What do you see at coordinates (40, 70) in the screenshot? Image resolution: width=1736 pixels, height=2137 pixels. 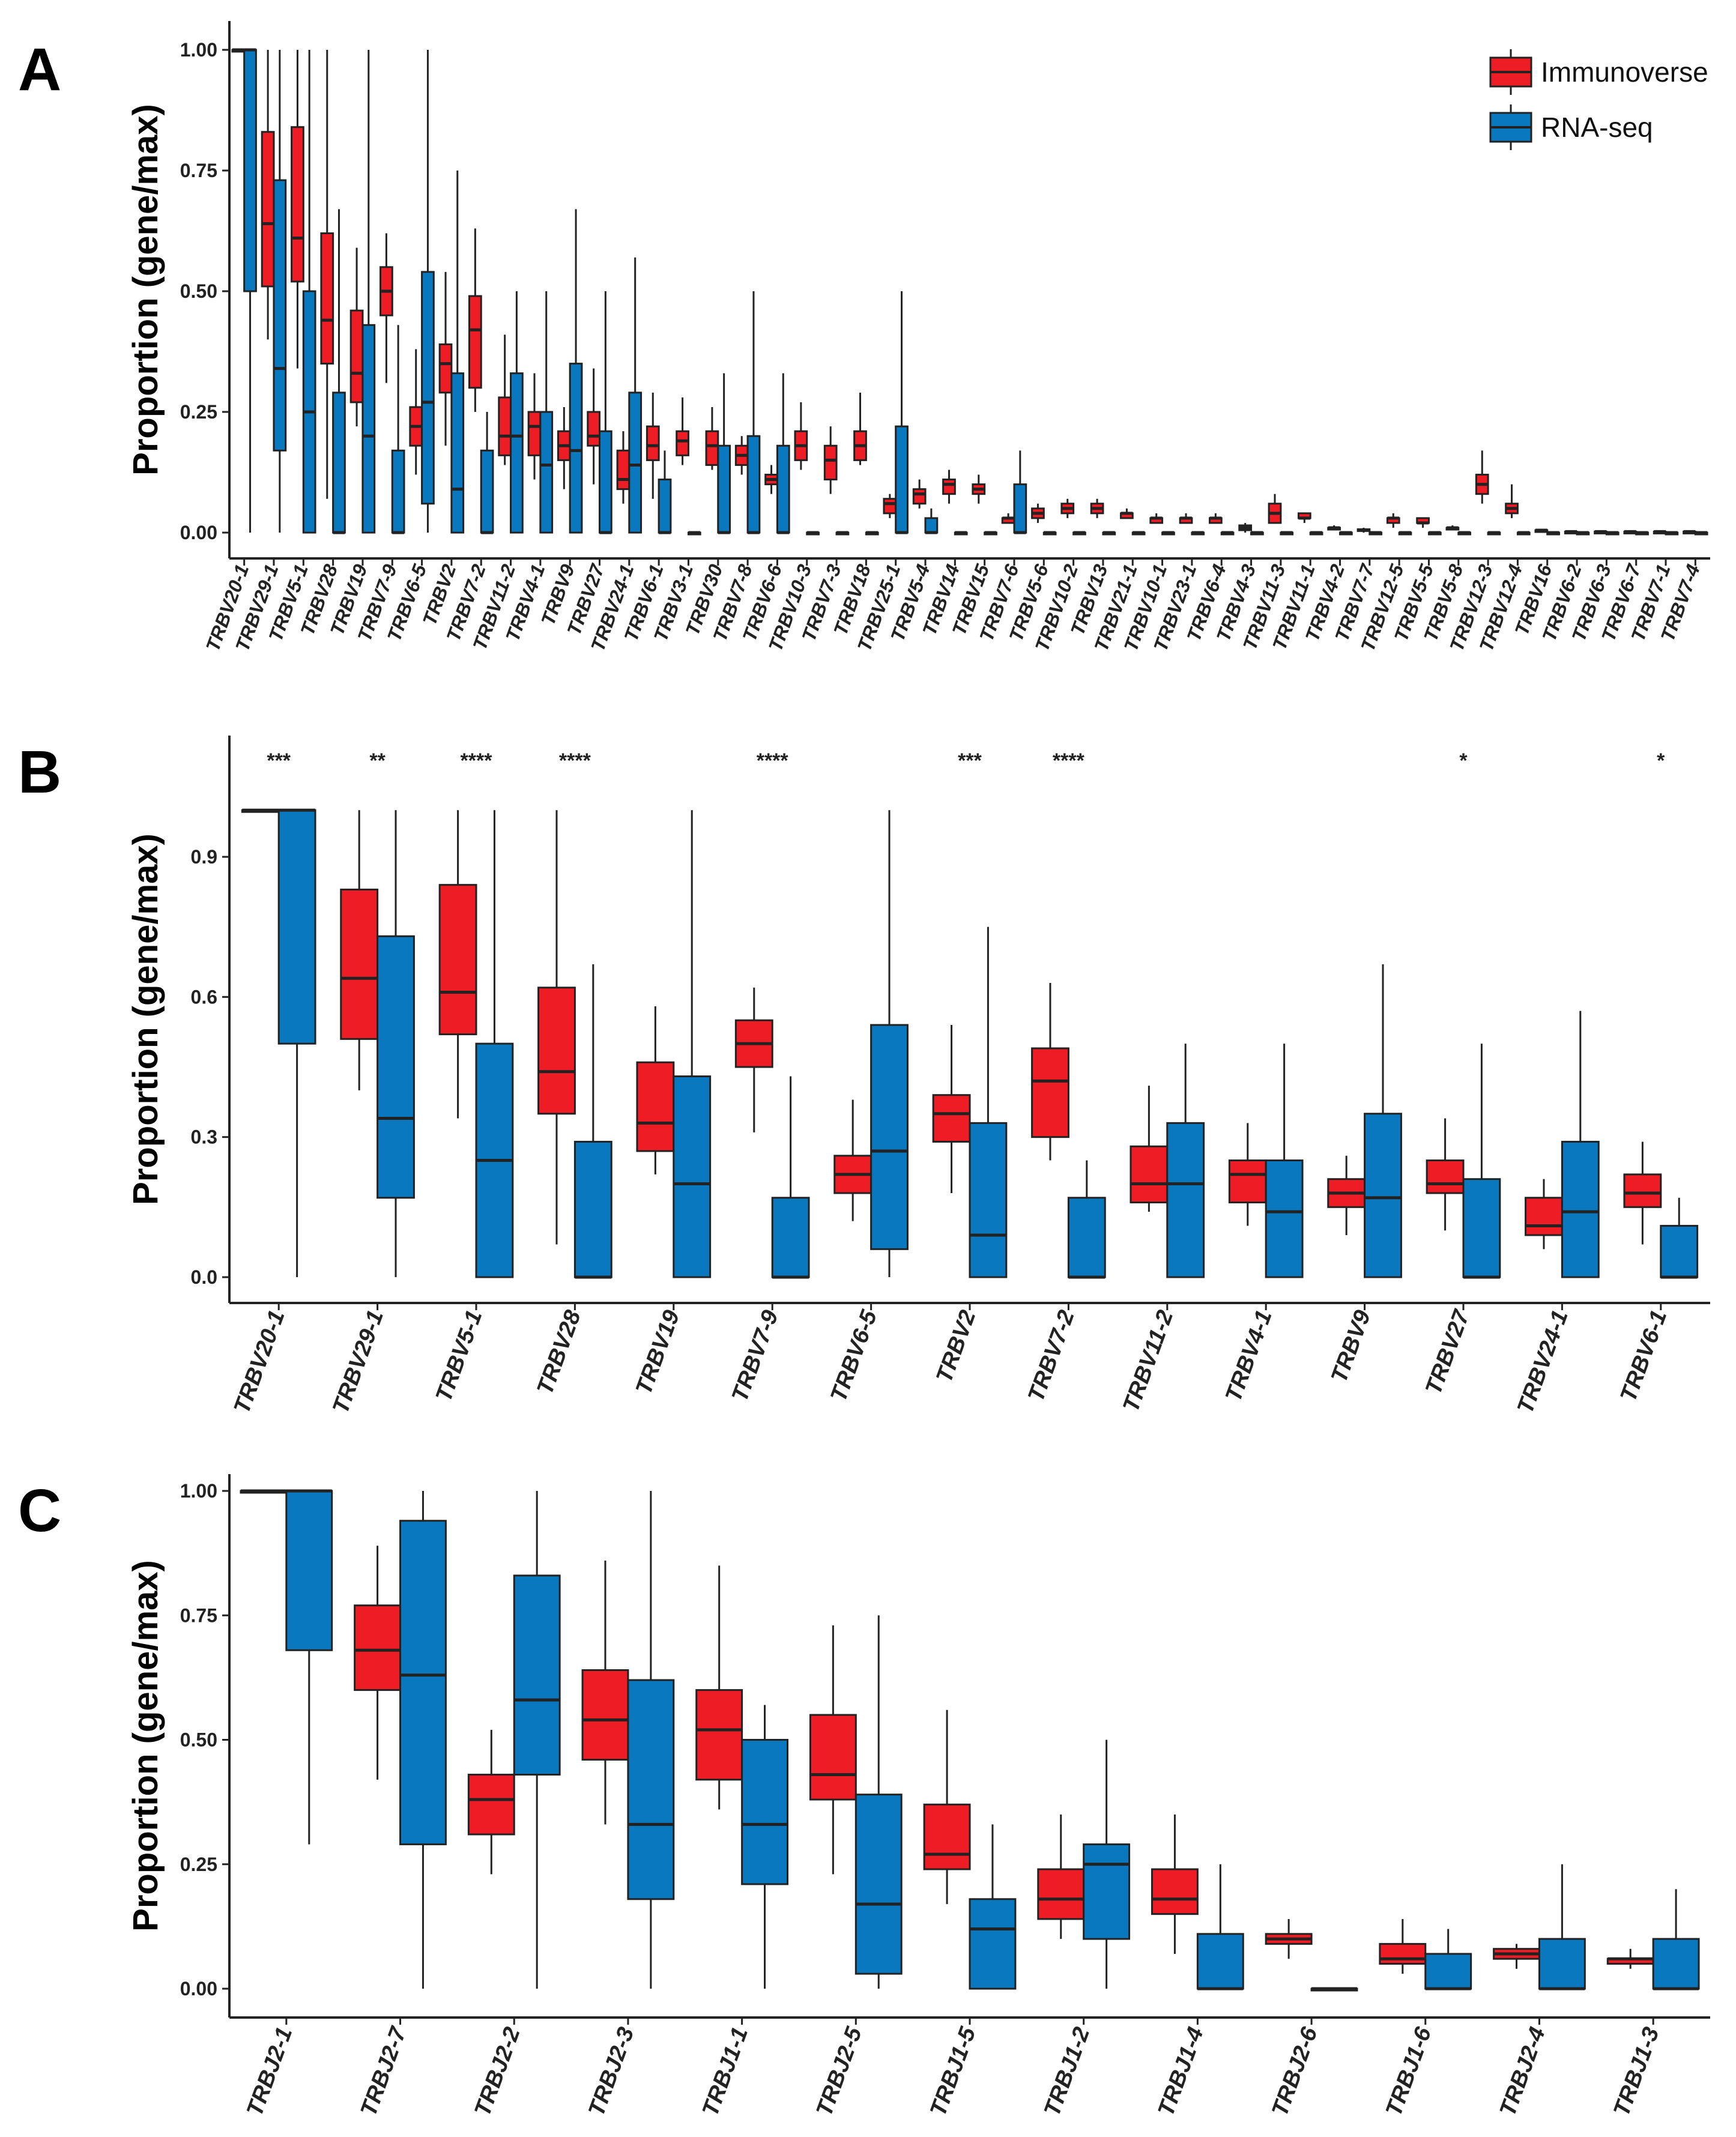 I see `panel-letter: A` at bounding box center [40, 70].